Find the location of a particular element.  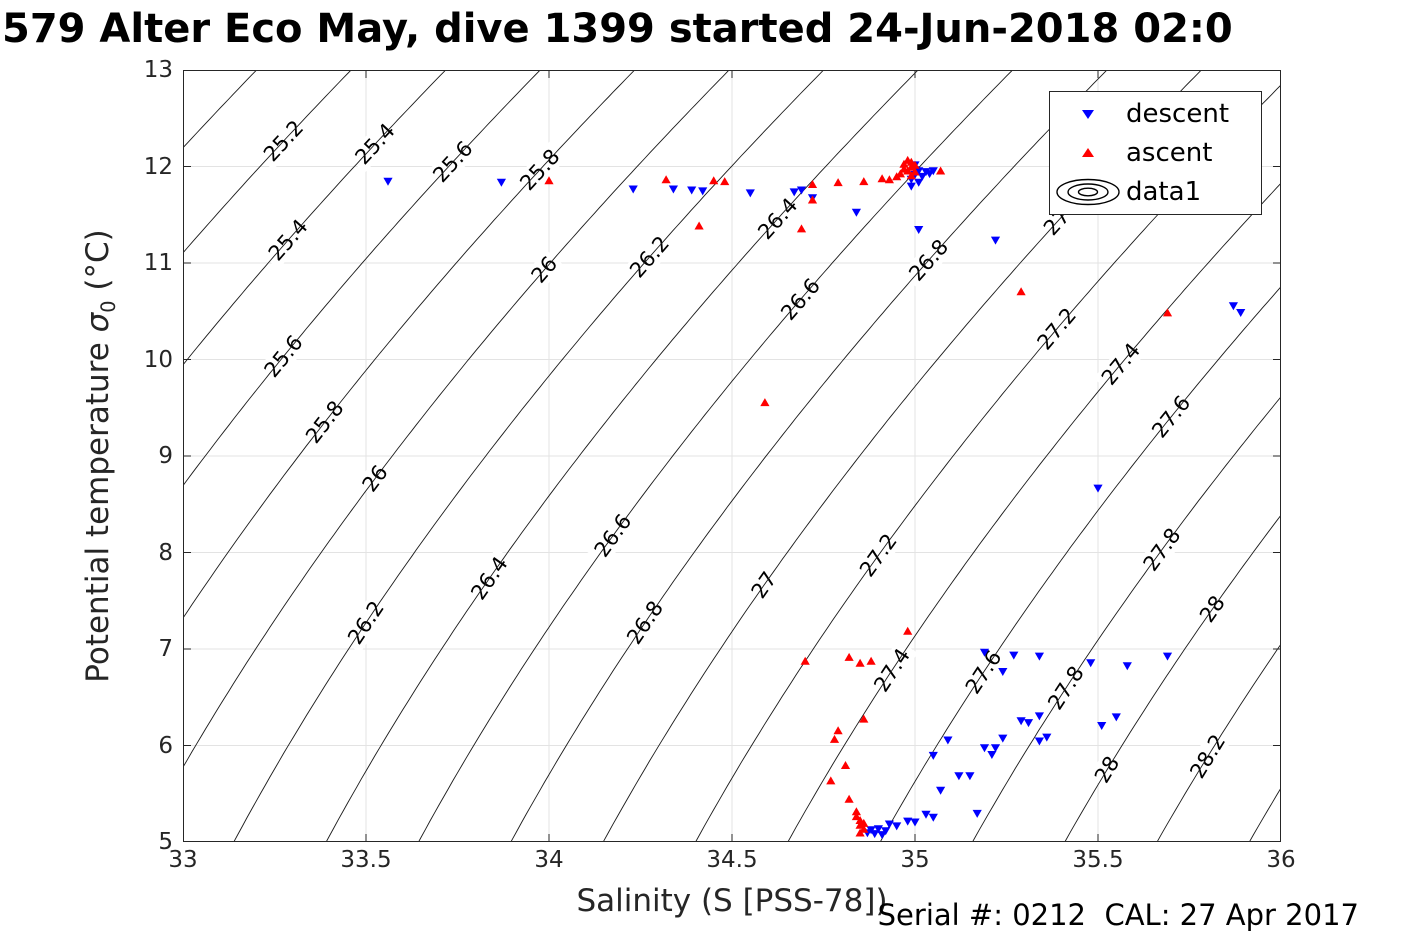

x-tick-label: 35 is located at coordinates (915, 860).